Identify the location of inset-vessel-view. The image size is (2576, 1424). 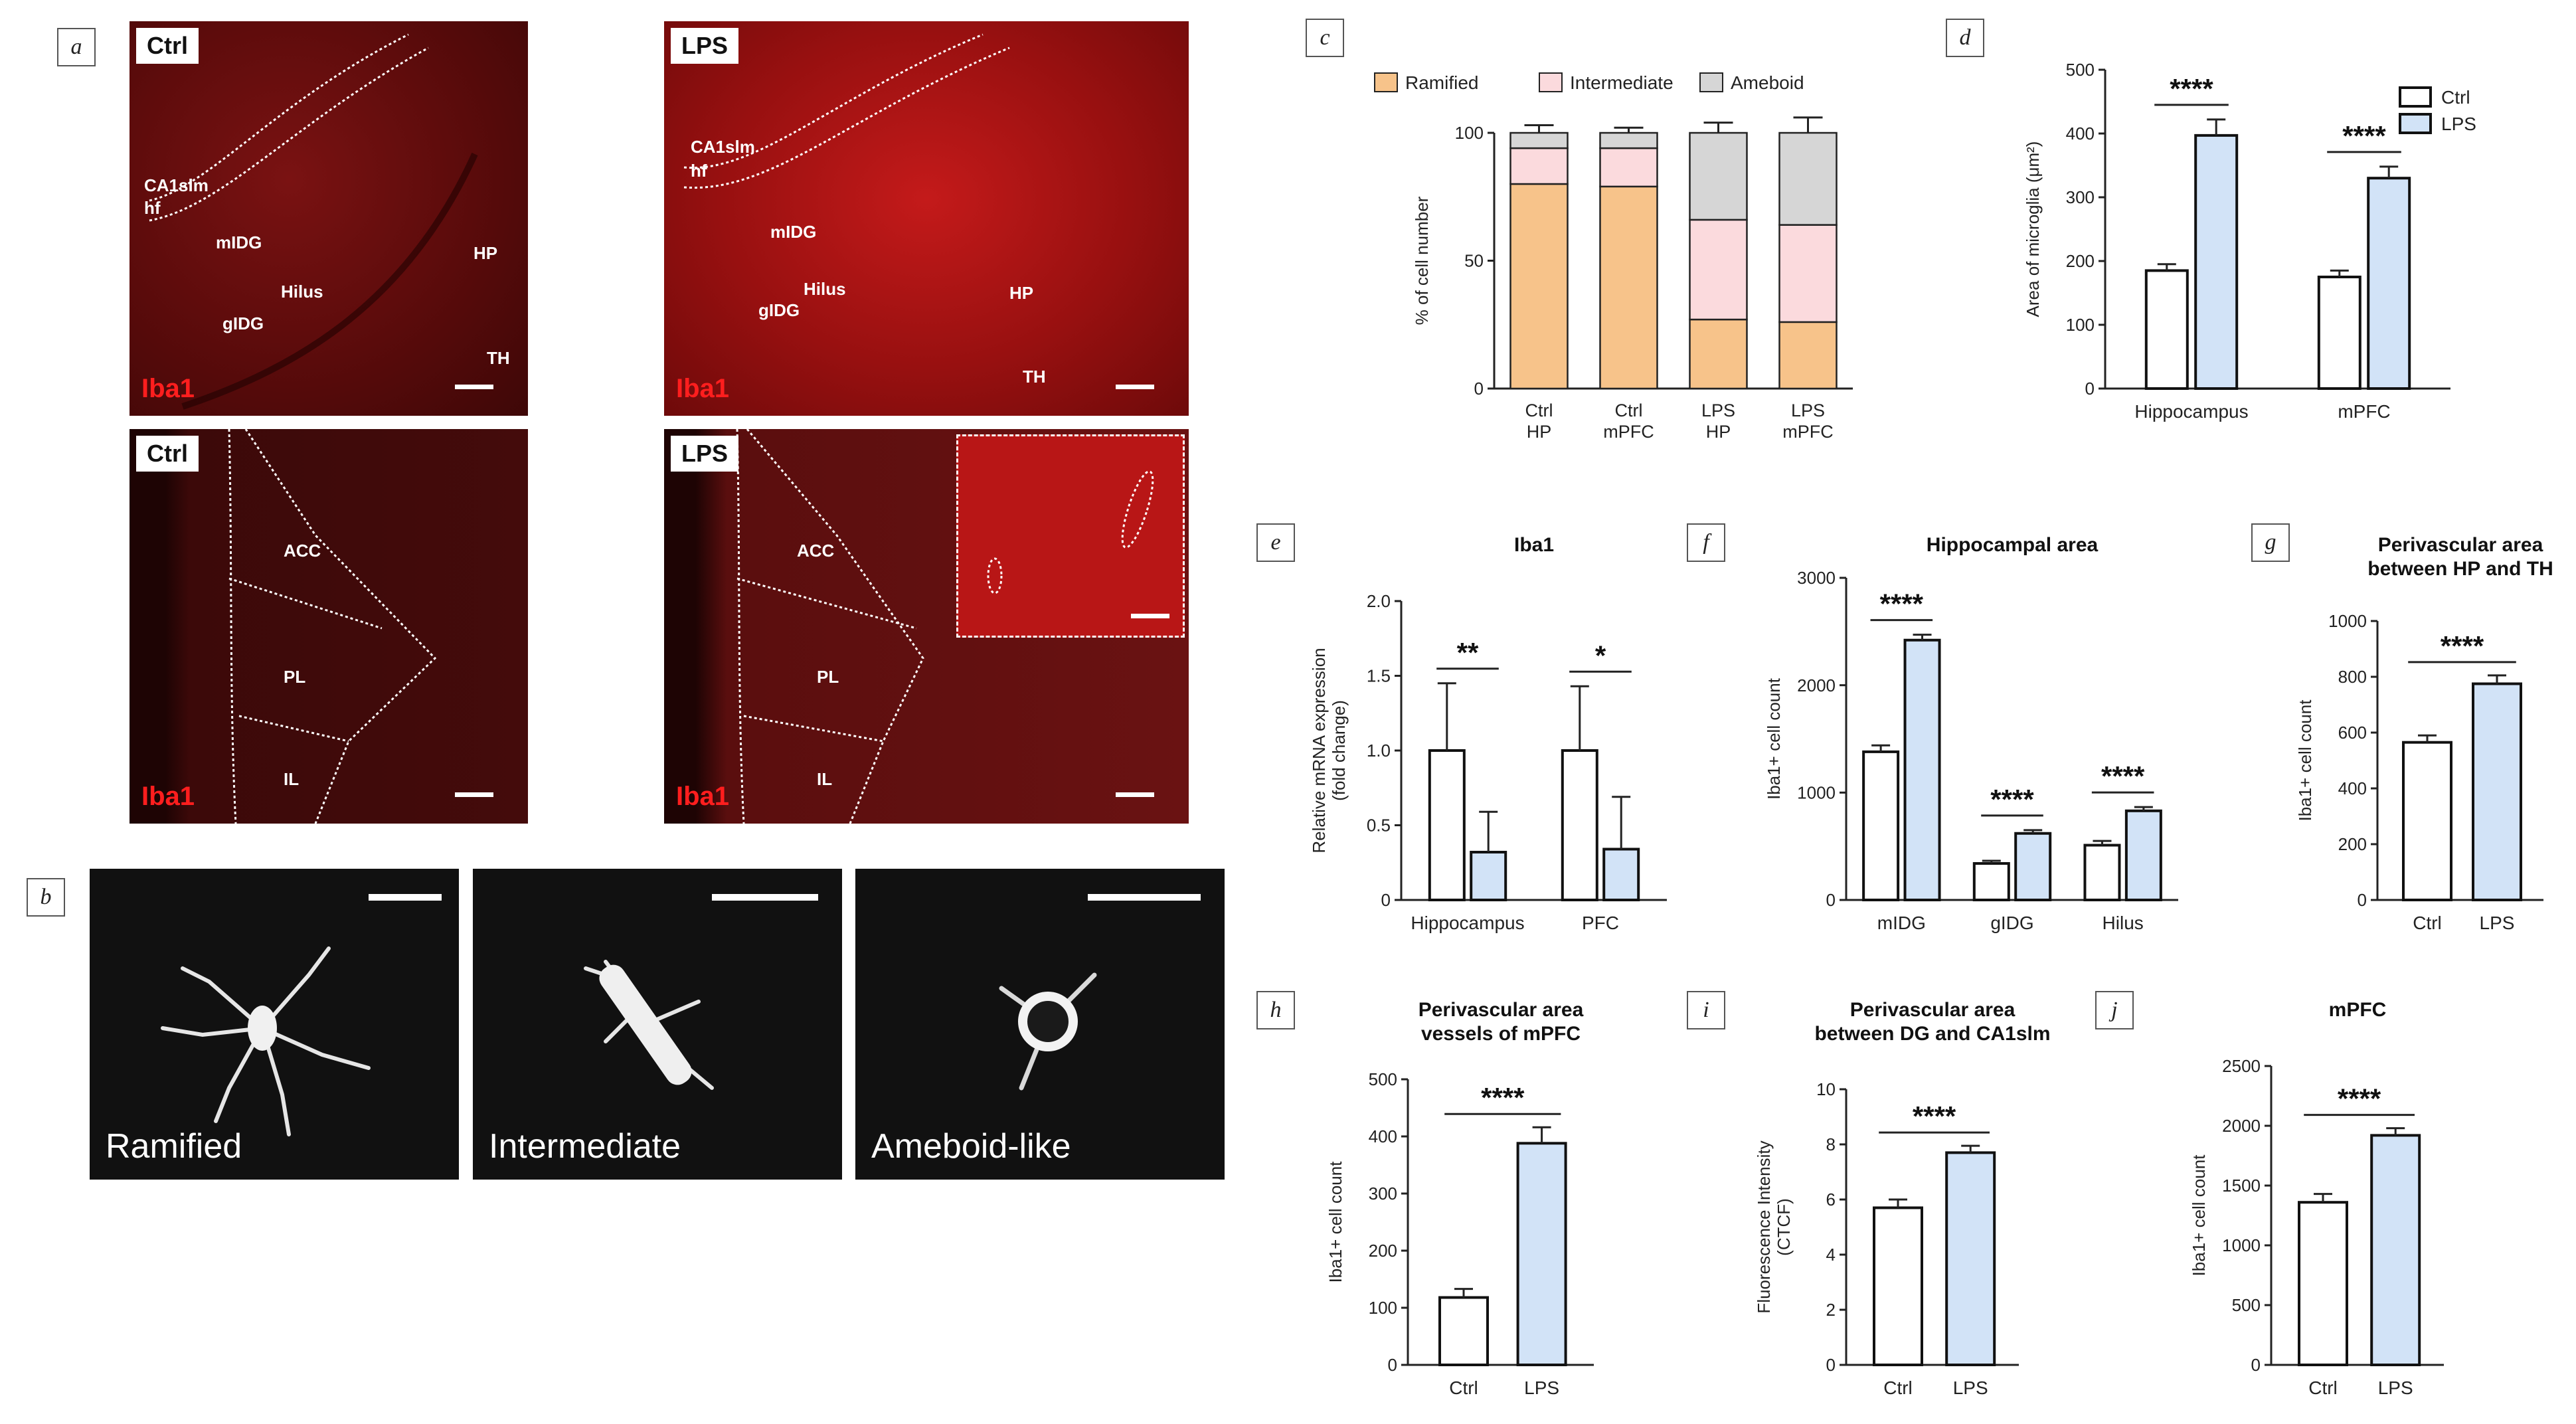
(1070, 536).